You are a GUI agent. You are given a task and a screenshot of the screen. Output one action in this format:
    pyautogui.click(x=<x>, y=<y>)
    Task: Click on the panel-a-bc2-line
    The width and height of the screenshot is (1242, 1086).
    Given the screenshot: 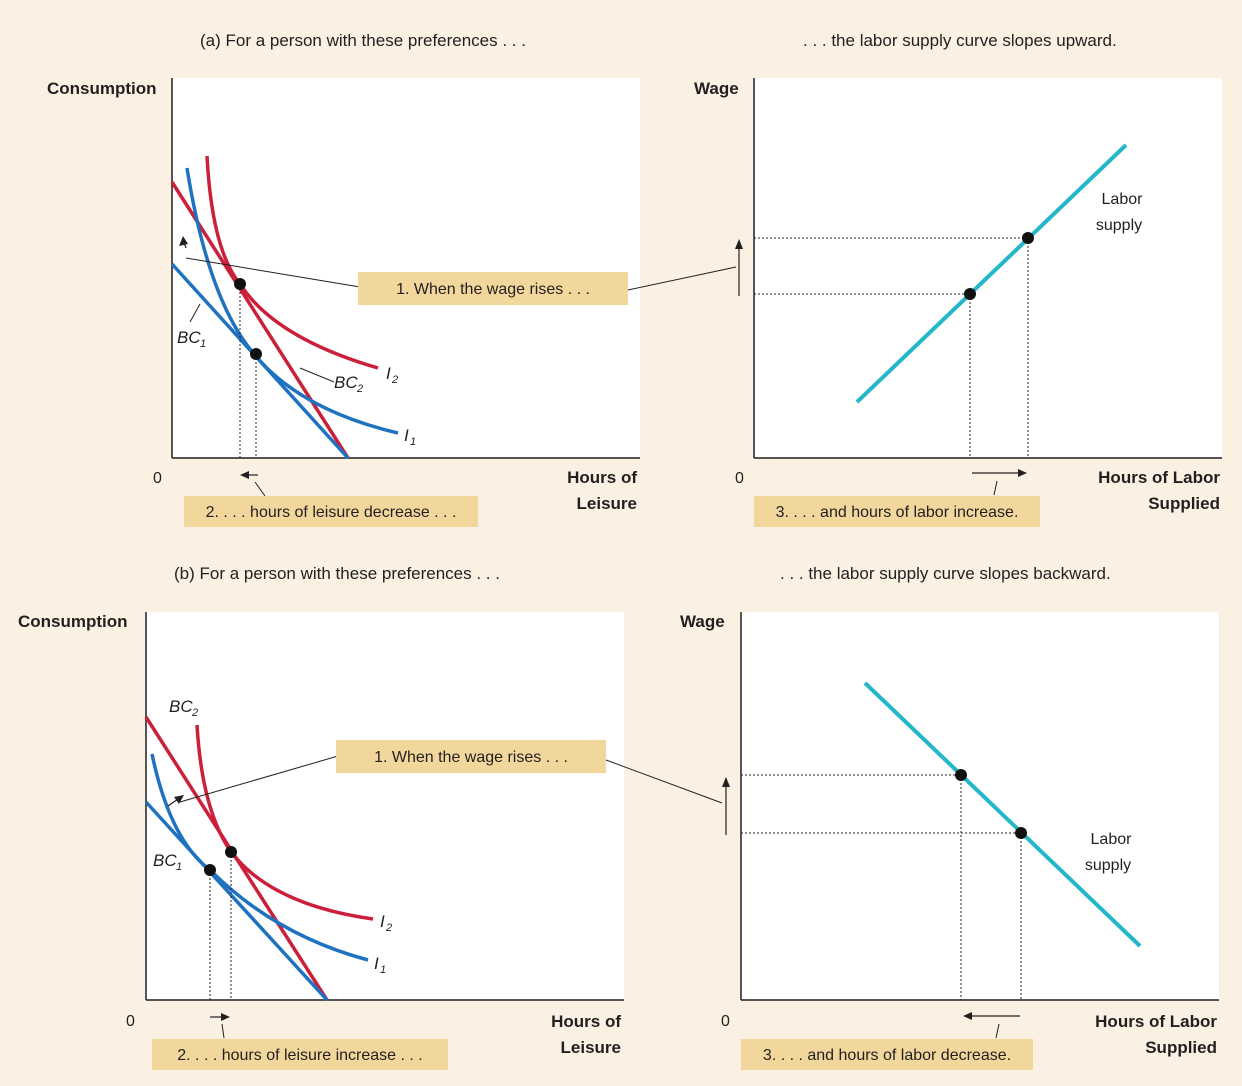 What is the action you would take?
    pyautogui.click(x=260, y=320)
    